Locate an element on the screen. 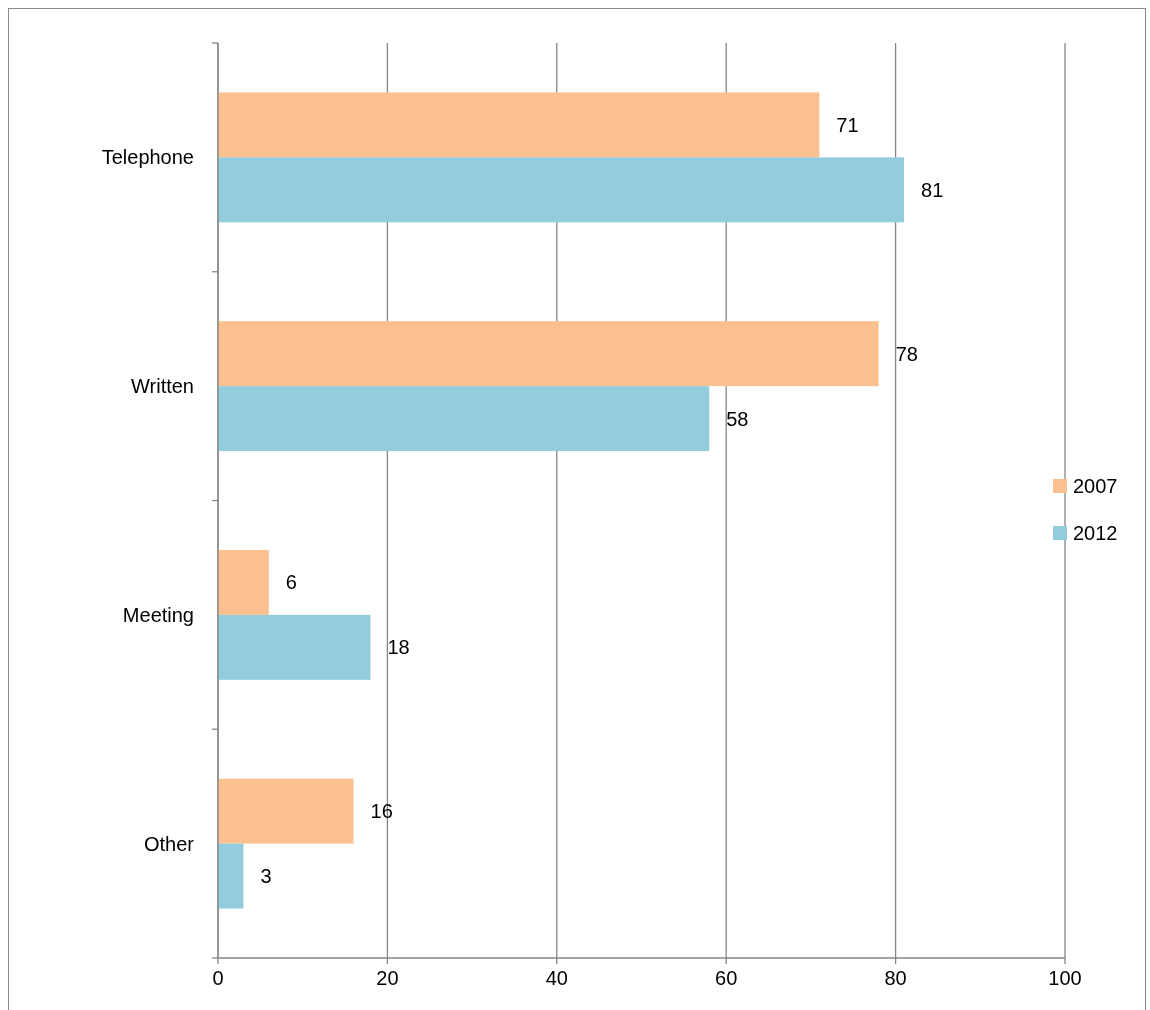  data-label: 18 is located at coordinates (398, 647).